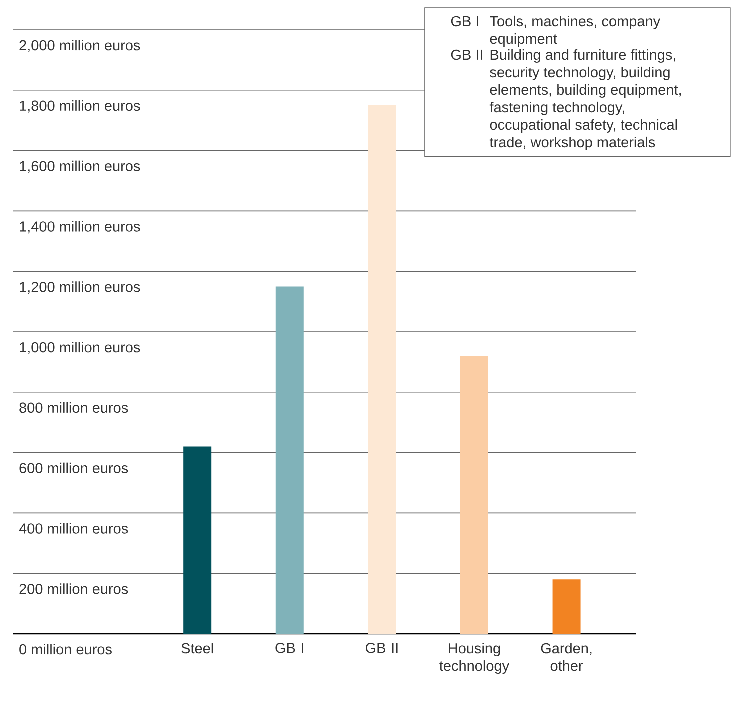  Describe the element at coordinates (464, 21) in the screenshot. I see `text: GB I` at that location.